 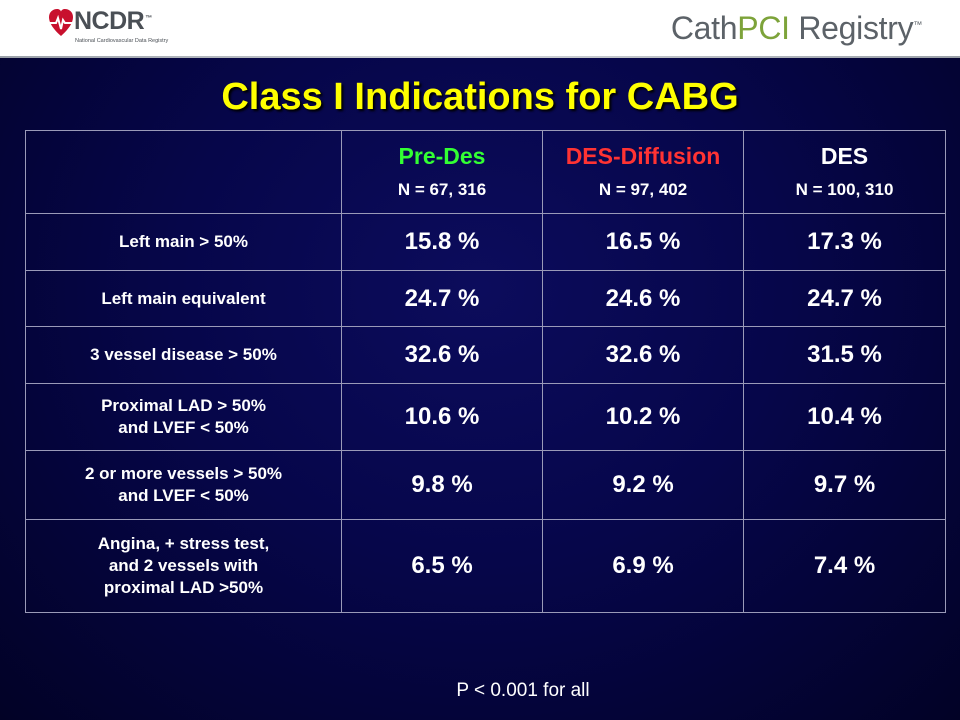 I want to click on cathpci-registry-logo: CathPCI Registry™, so click(x=796, y=28).